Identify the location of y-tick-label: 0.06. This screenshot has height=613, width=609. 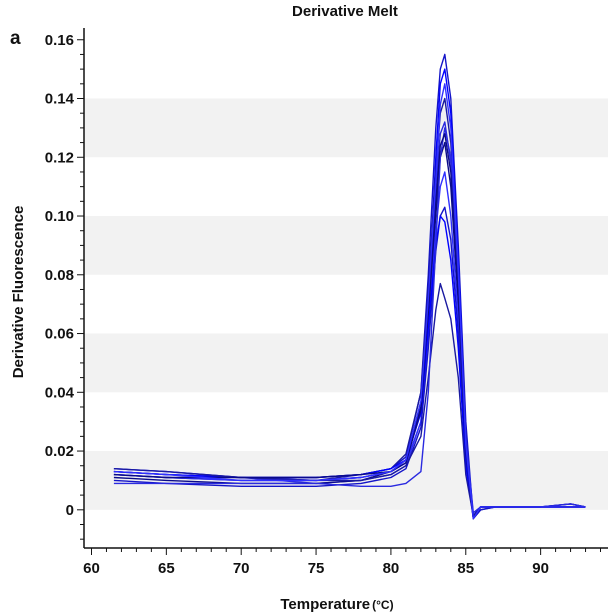
(59, 334).